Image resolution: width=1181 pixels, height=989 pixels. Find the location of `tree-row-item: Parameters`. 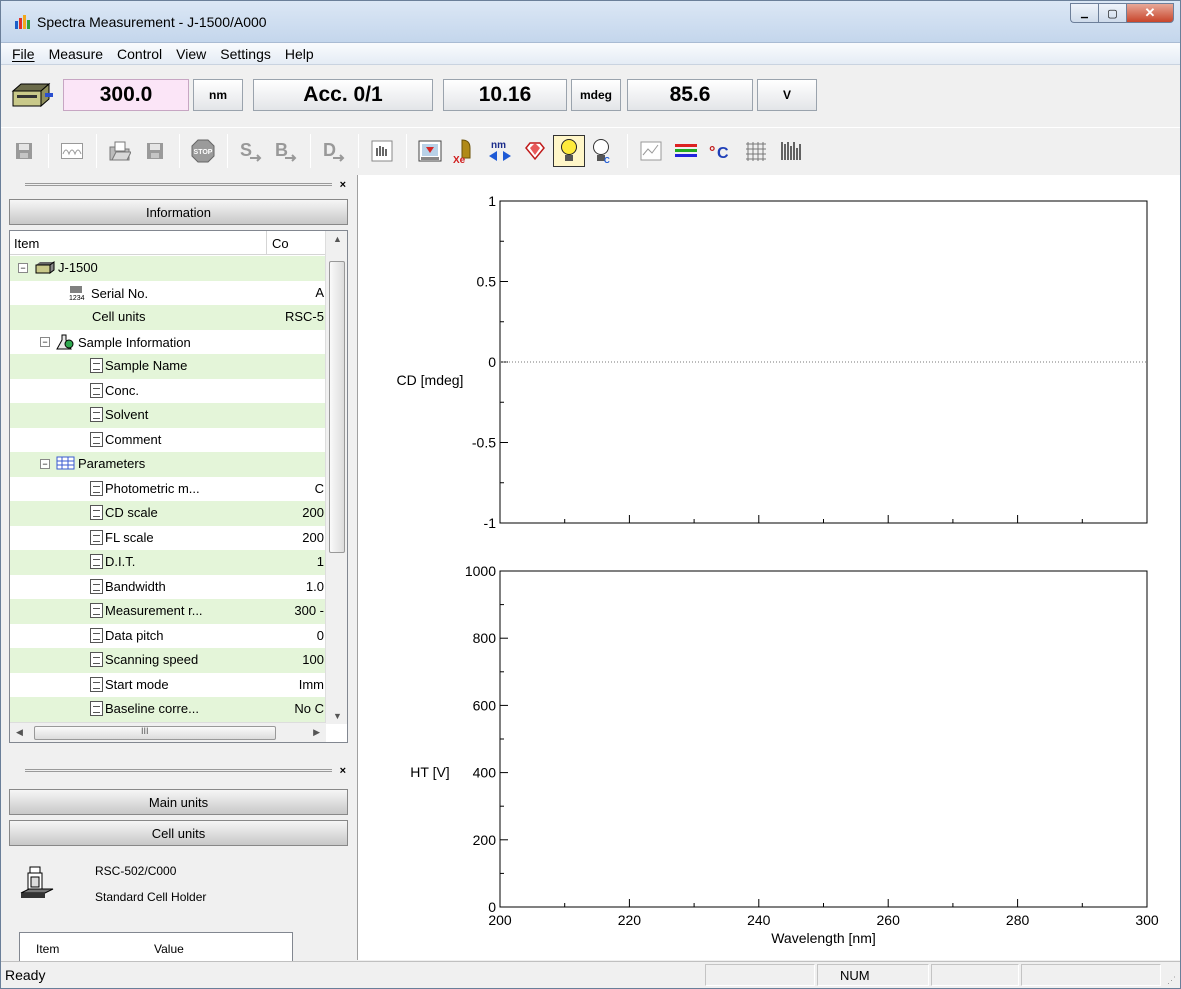

tree-row-item: Parameters is located at coordinates (100, 463).